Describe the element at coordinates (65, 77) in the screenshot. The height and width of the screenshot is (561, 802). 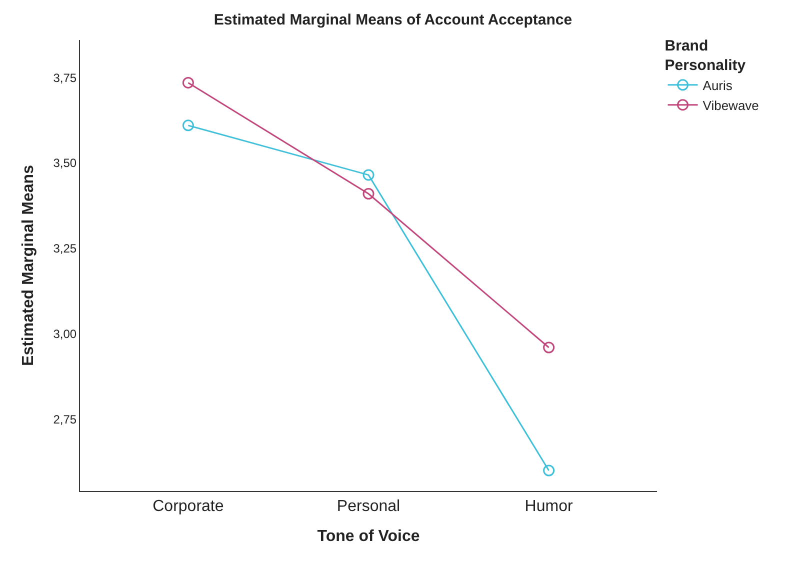
I see `y-tick-label: 3,75` at that location.